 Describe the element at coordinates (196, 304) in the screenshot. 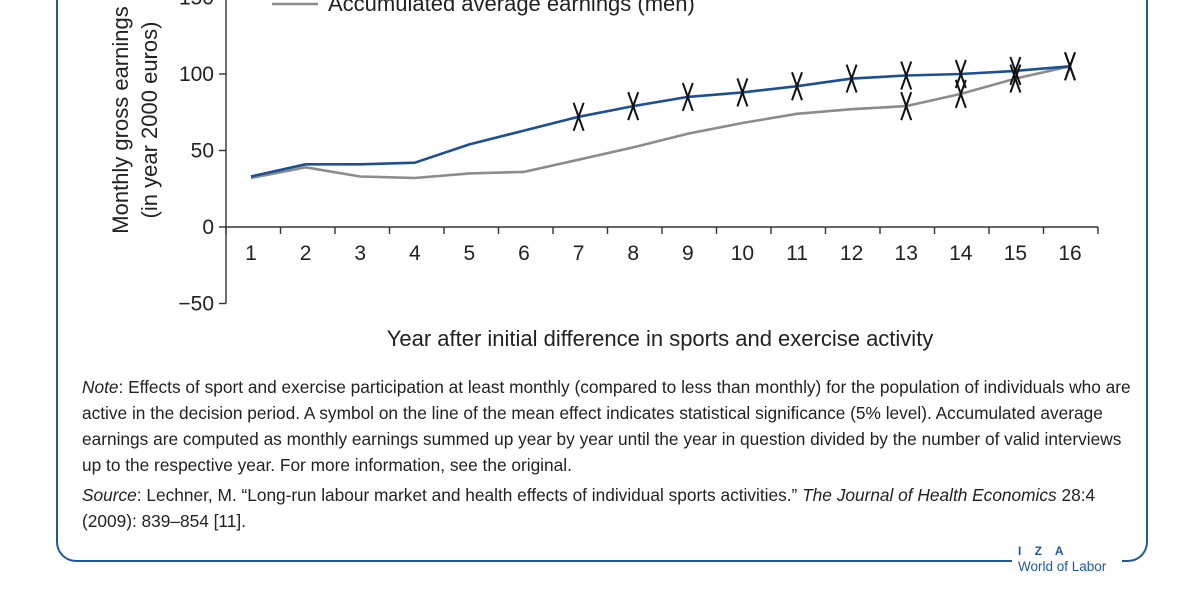

I see `y-tick-label: −50` at that location.